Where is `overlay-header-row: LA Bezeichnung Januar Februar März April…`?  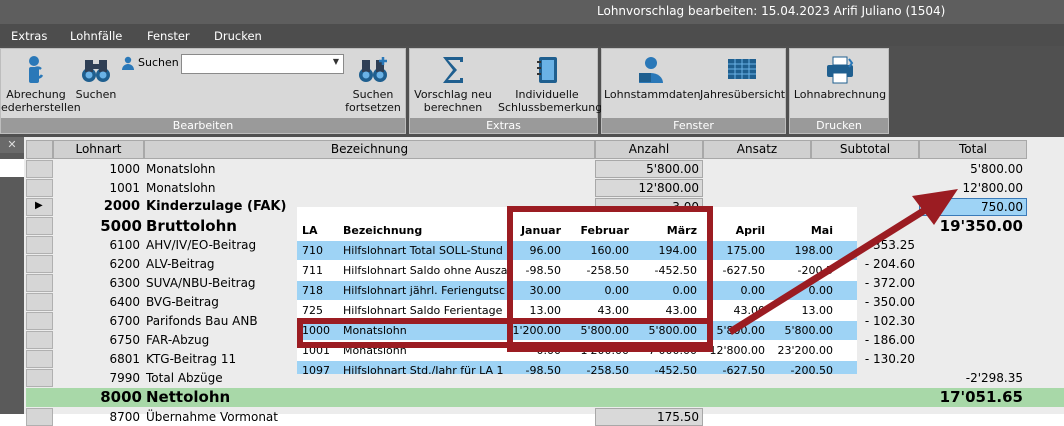 overlay-header-row: LA Bezeichnung Januar Februar März April… is located at coordinates (567, 230).